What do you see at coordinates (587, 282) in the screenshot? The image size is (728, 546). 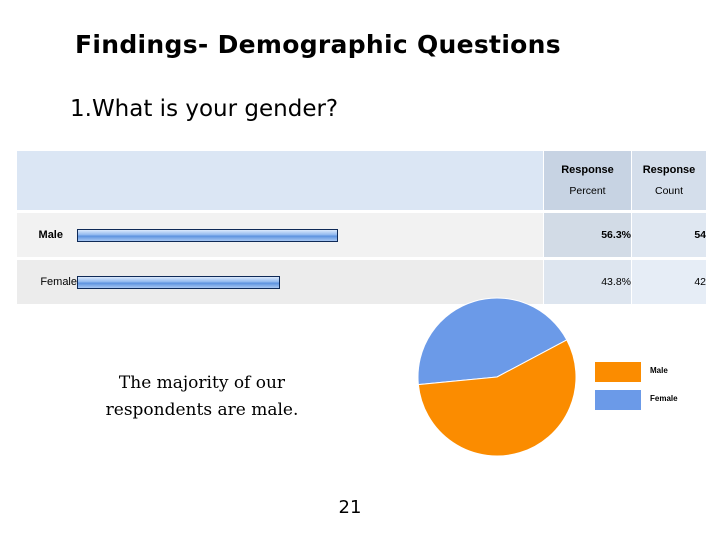 I see `response-percent: 43.8%` at bounding box center [587, 282].